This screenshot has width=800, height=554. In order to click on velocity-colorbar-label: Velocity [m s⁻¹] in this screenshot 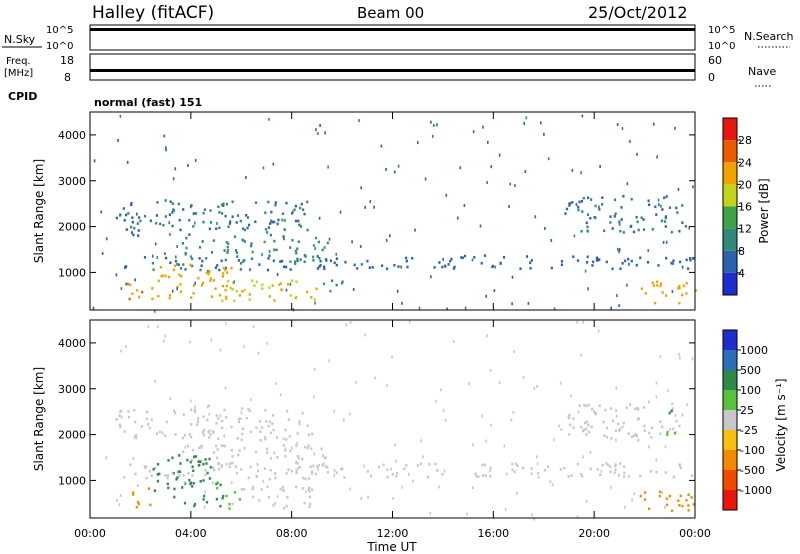, I will do `click(781, 424)`.